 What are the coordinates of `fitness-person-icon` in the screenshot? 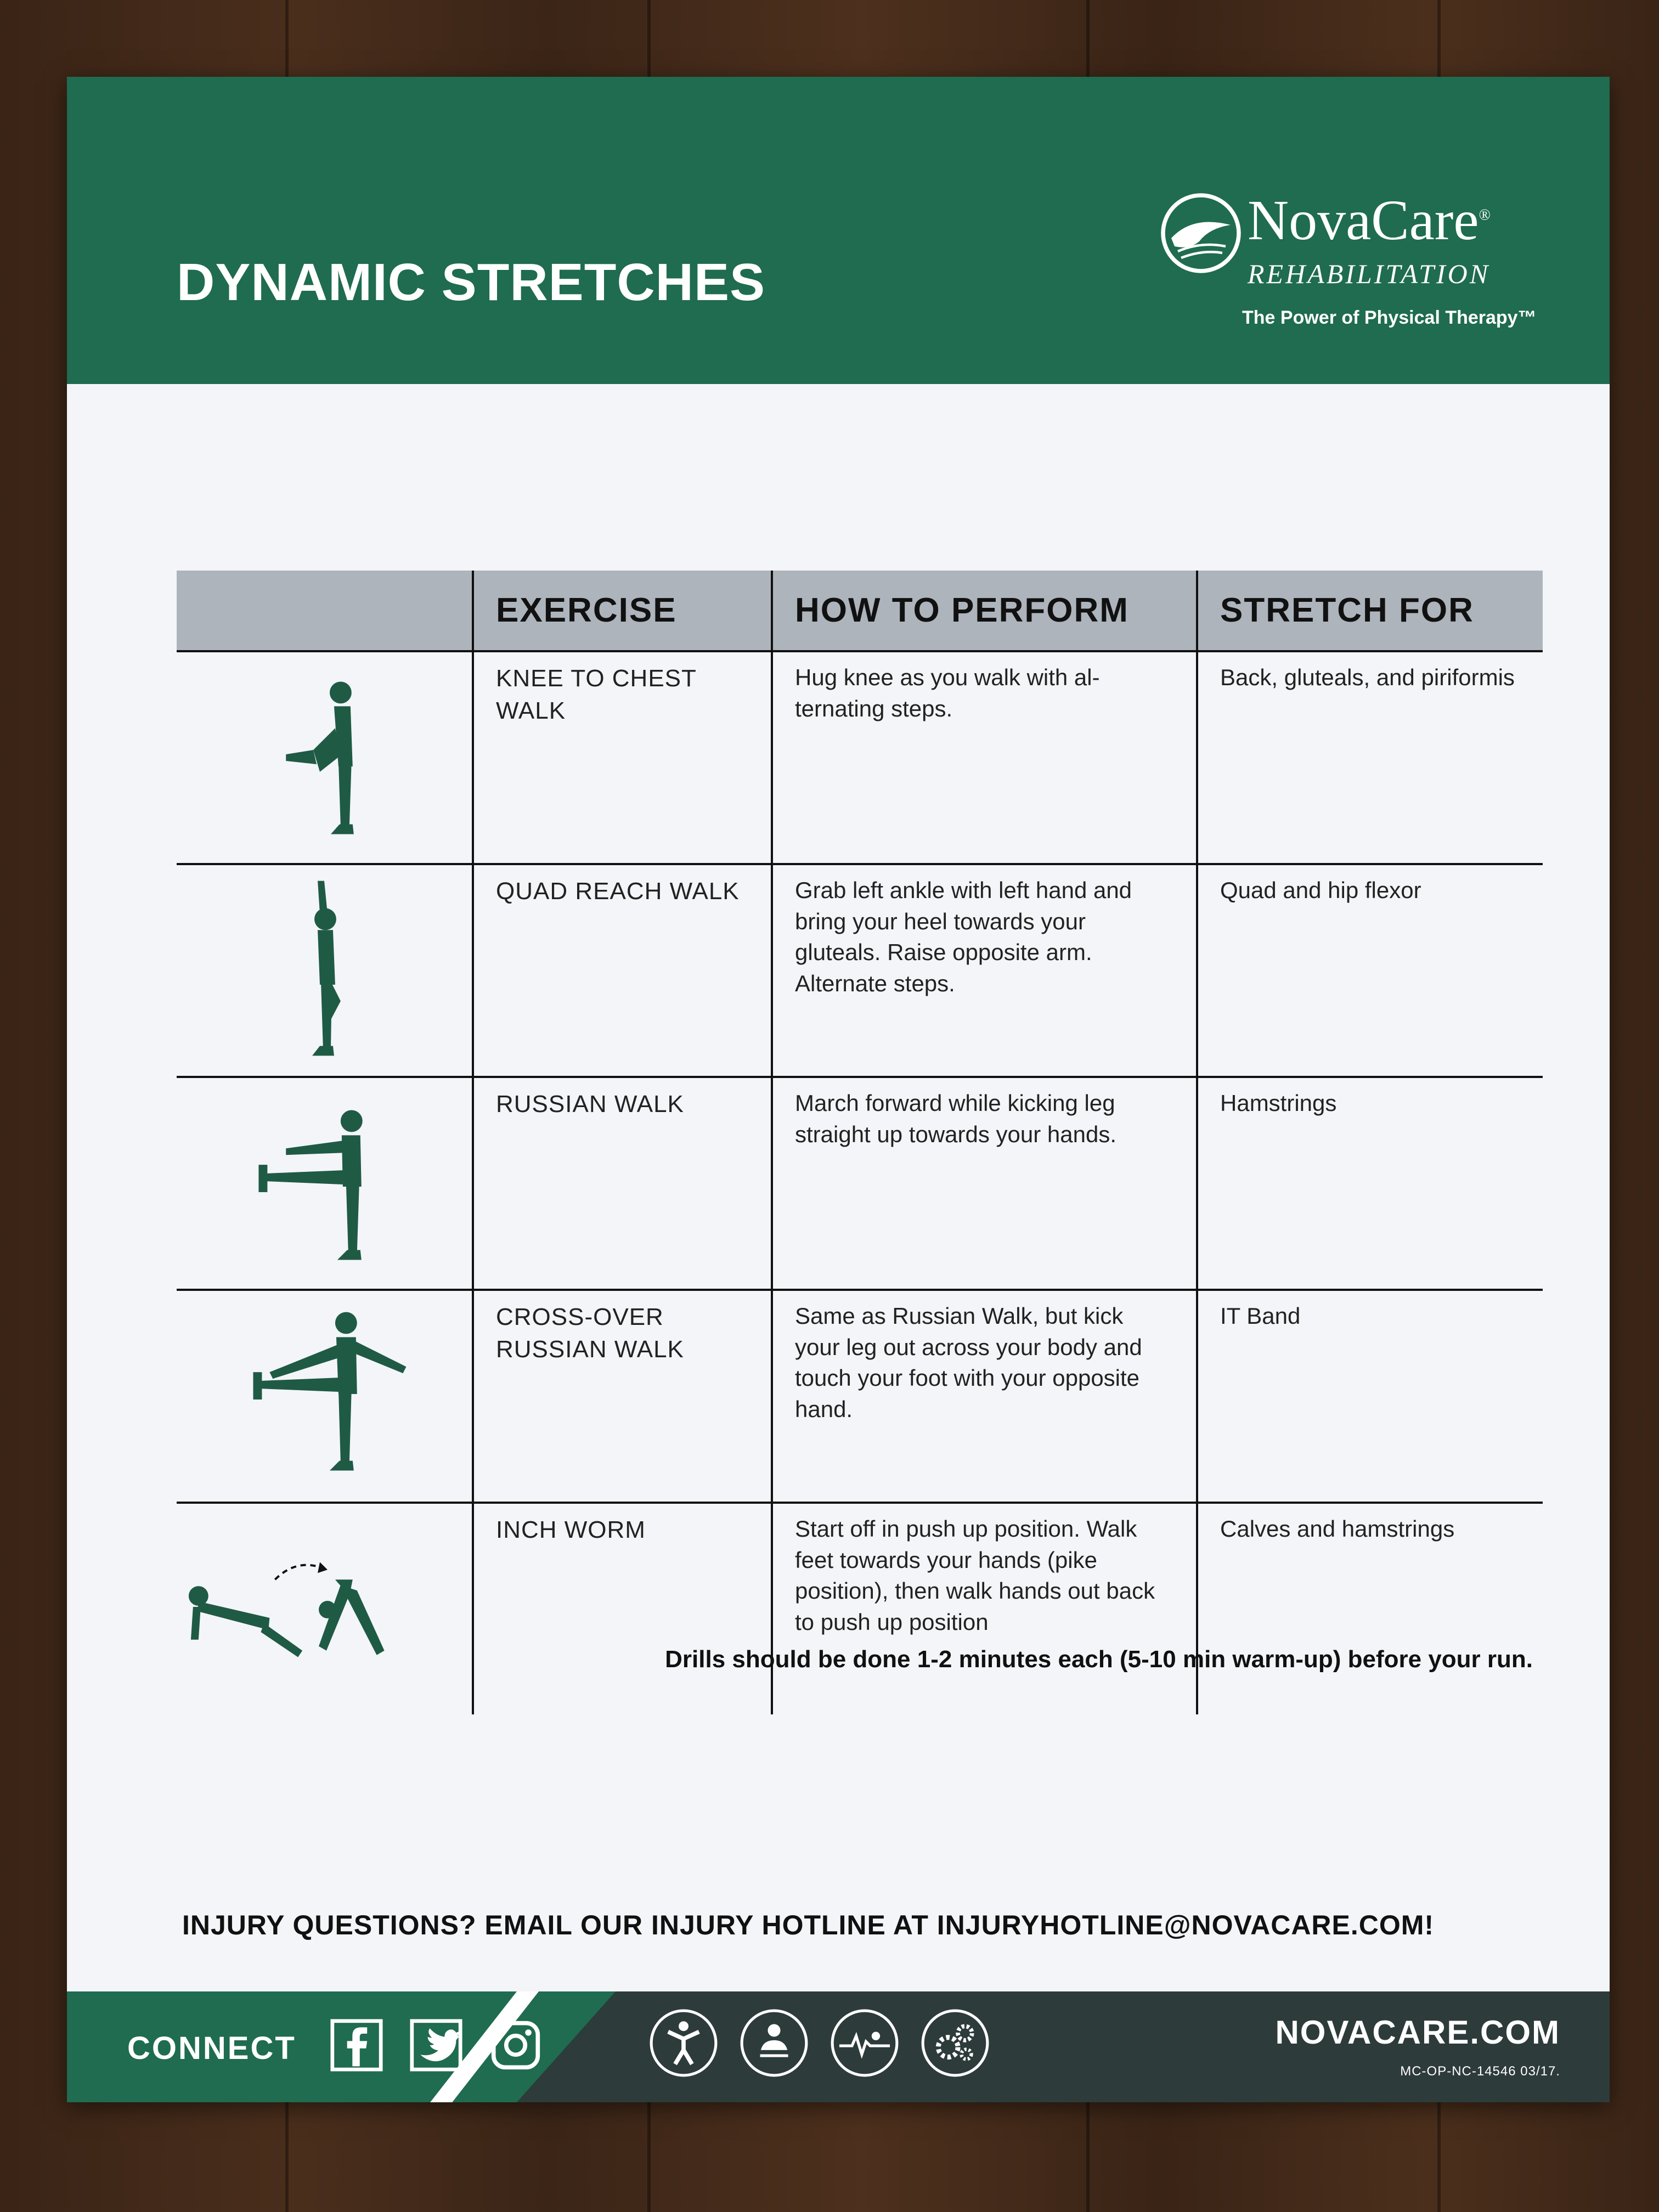 It's located at (684, 2043).